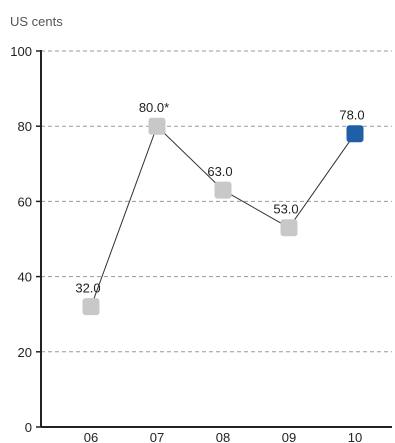 The width and height of the screenshot is (395, 443). Describe the element at coordinates (355, 134) in the screenshot. I see `data-point-highlight` at that location.